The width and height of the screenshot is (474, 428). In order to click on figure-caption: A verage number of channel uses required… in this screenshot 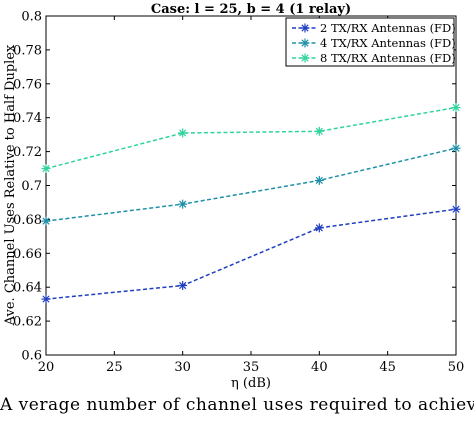, I will do `click(237, 405)`.